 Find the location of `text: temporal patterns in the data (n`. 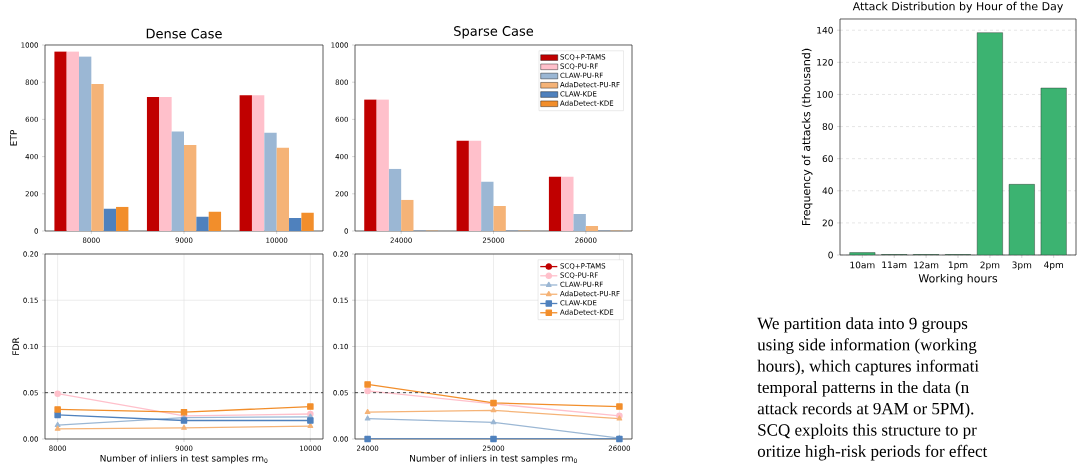

text: temporal patterns in the data (n is located at coordinates (863, 389).